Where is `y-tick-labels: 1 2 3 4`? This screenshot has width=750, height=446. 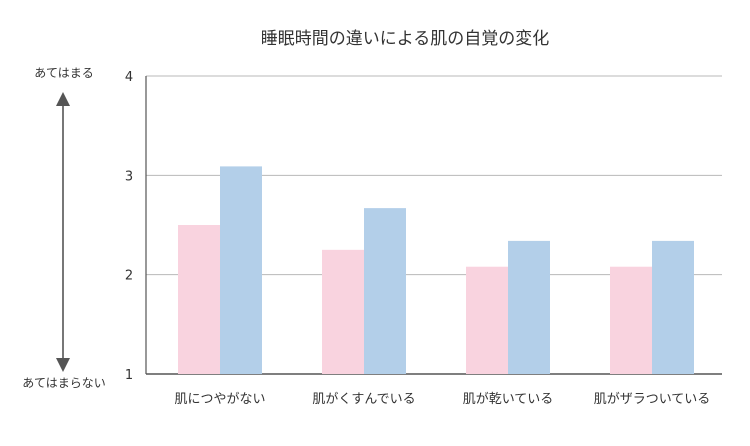 y-tick-labels: 1 2 3 4 is located at coordinates (129, 226).